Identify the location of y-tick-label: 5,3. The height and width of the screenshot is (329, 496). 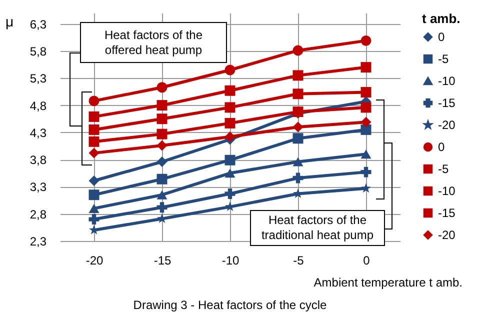
(38, 79).